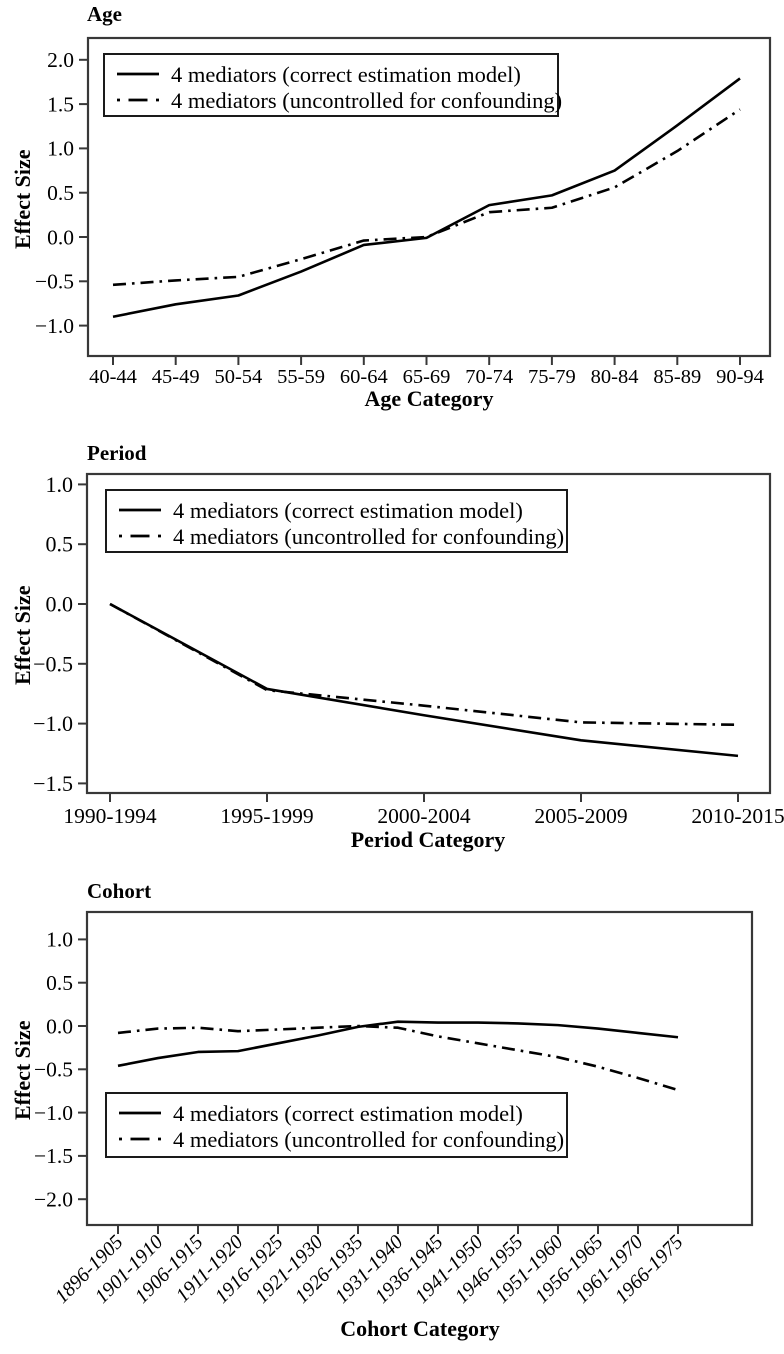  Describe the element at coordinates (22, 1070) in the screenshot. I see `cohort-y-axis-title: Effect Size` at that location.